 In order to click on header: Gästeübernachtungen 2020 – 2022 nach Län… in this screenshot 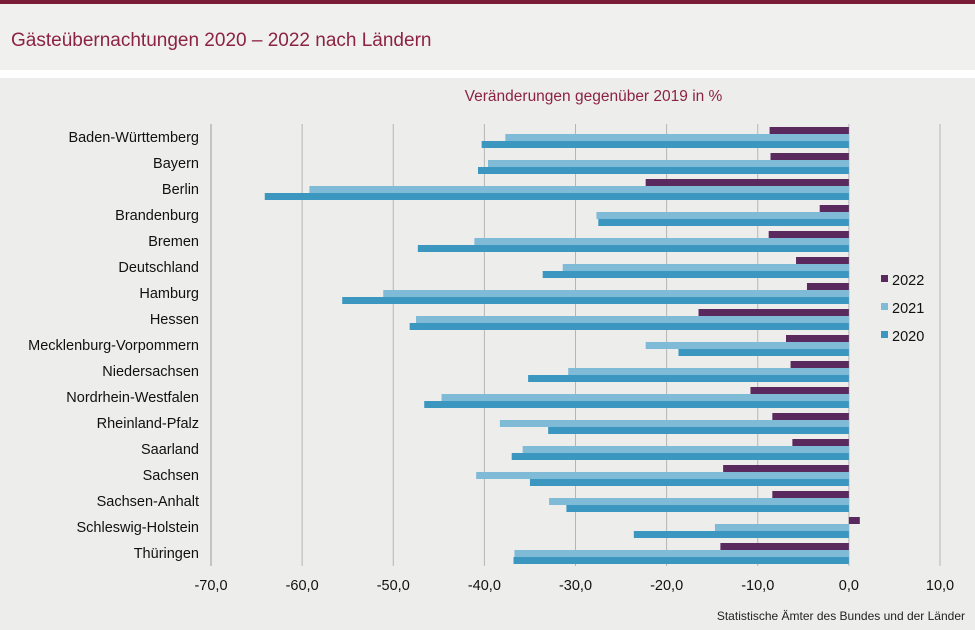, I will do `click(487, 37)`.